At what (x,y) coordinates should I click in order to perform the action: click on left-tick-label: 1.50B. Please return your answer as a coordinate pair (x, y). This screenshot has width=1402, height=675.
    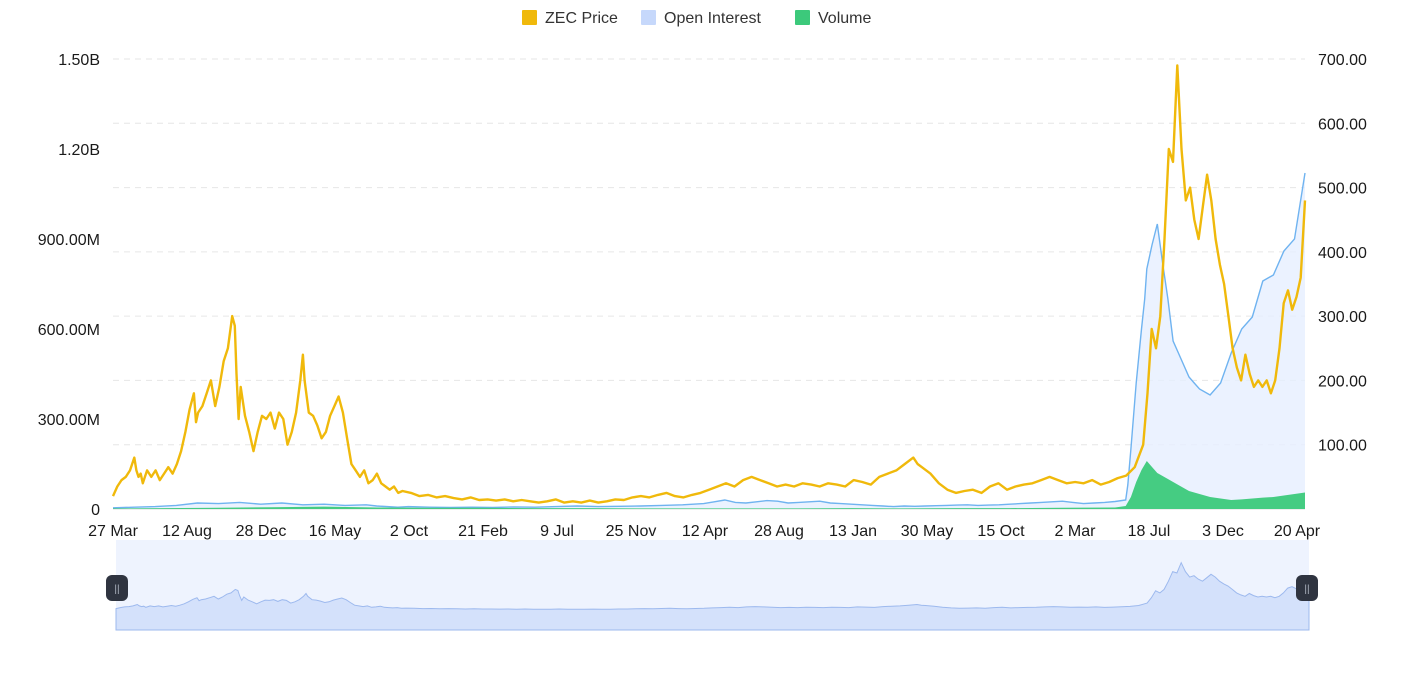
    Looking at the image, I should click on (79, 60).